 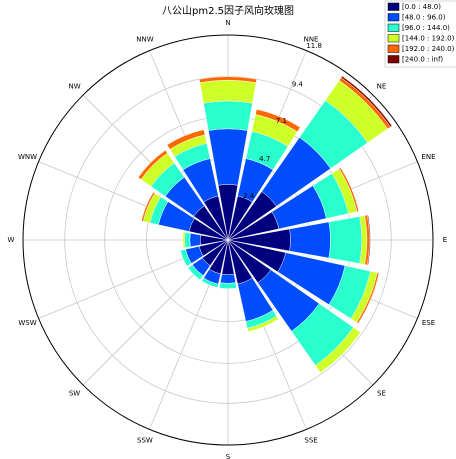 What do you see at coordinates (310, 440) in the screenshot?
I see `direction-label: SSE` at bounding box center [310, 440].